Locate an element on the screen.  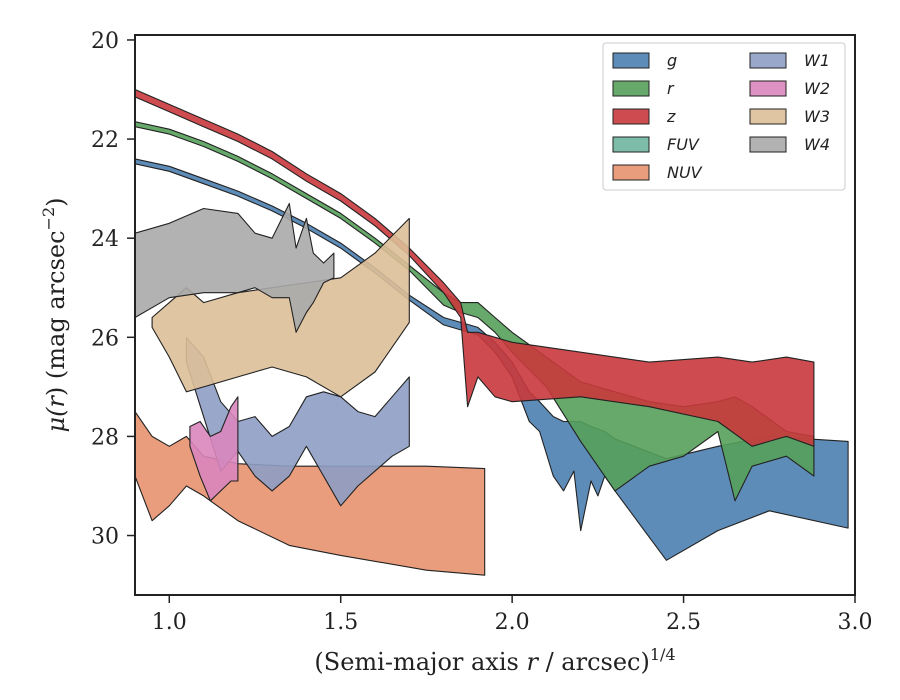
legend-swatch-nuv is located at coordinates (631, 172).